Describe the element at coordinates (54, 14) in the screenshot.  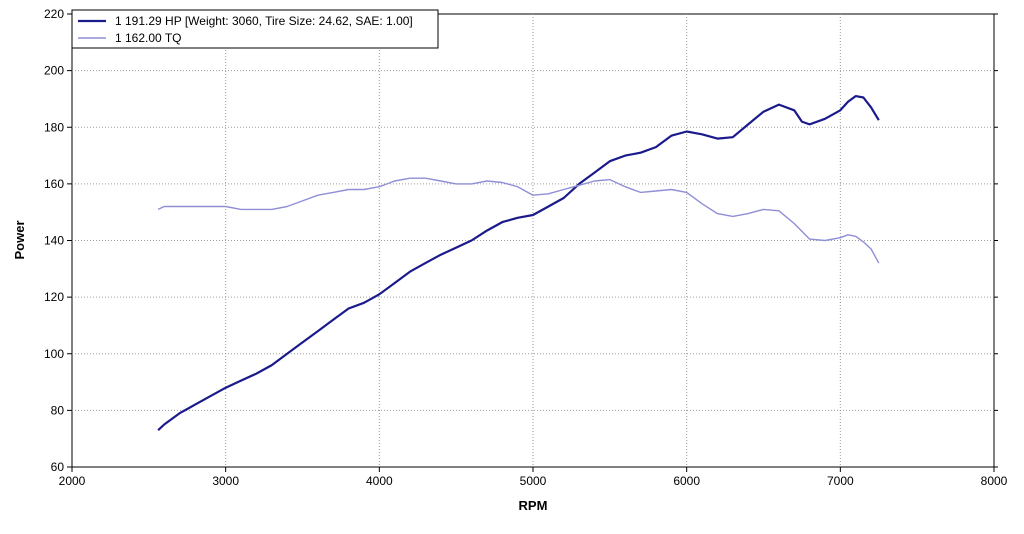
I see `y-tick-label: 220` at that location.